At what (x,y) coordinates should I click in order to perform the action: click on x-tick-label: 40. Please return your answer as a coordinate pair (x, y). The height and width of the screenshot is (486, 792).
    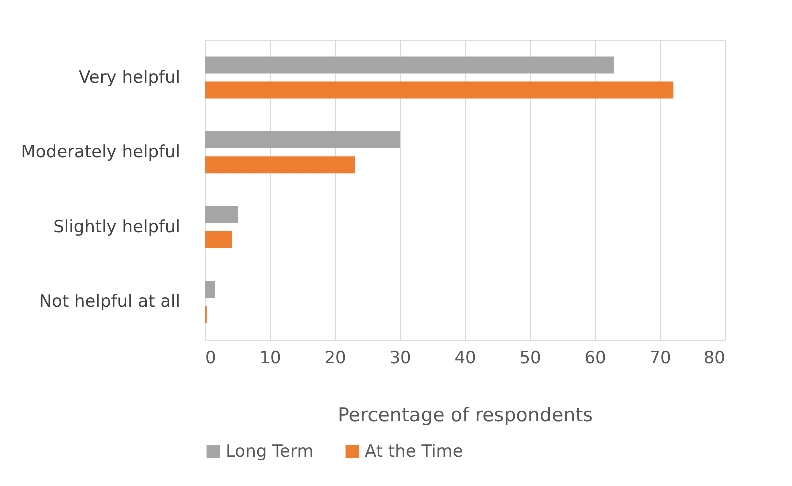
    Looking at the image, I should click on (465, 358).